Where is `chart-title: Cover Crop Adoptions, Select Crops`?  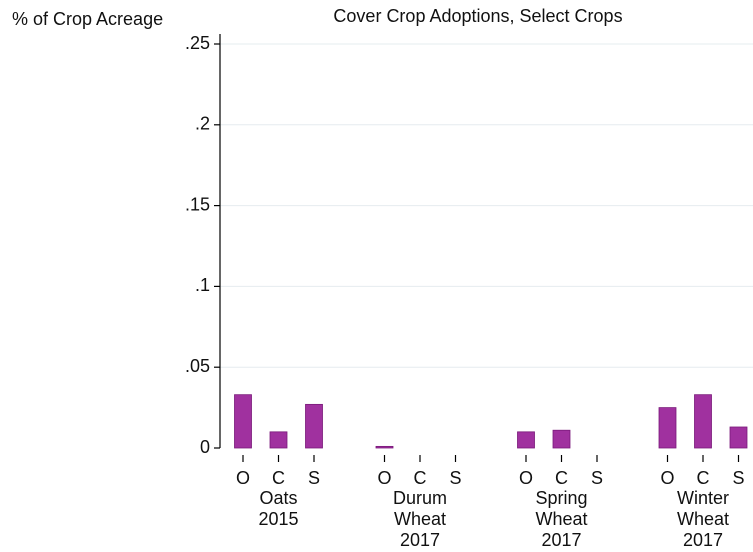
chart-title: Cover Crop Adoptions, Select Crops is located at coordinates (477, 16).